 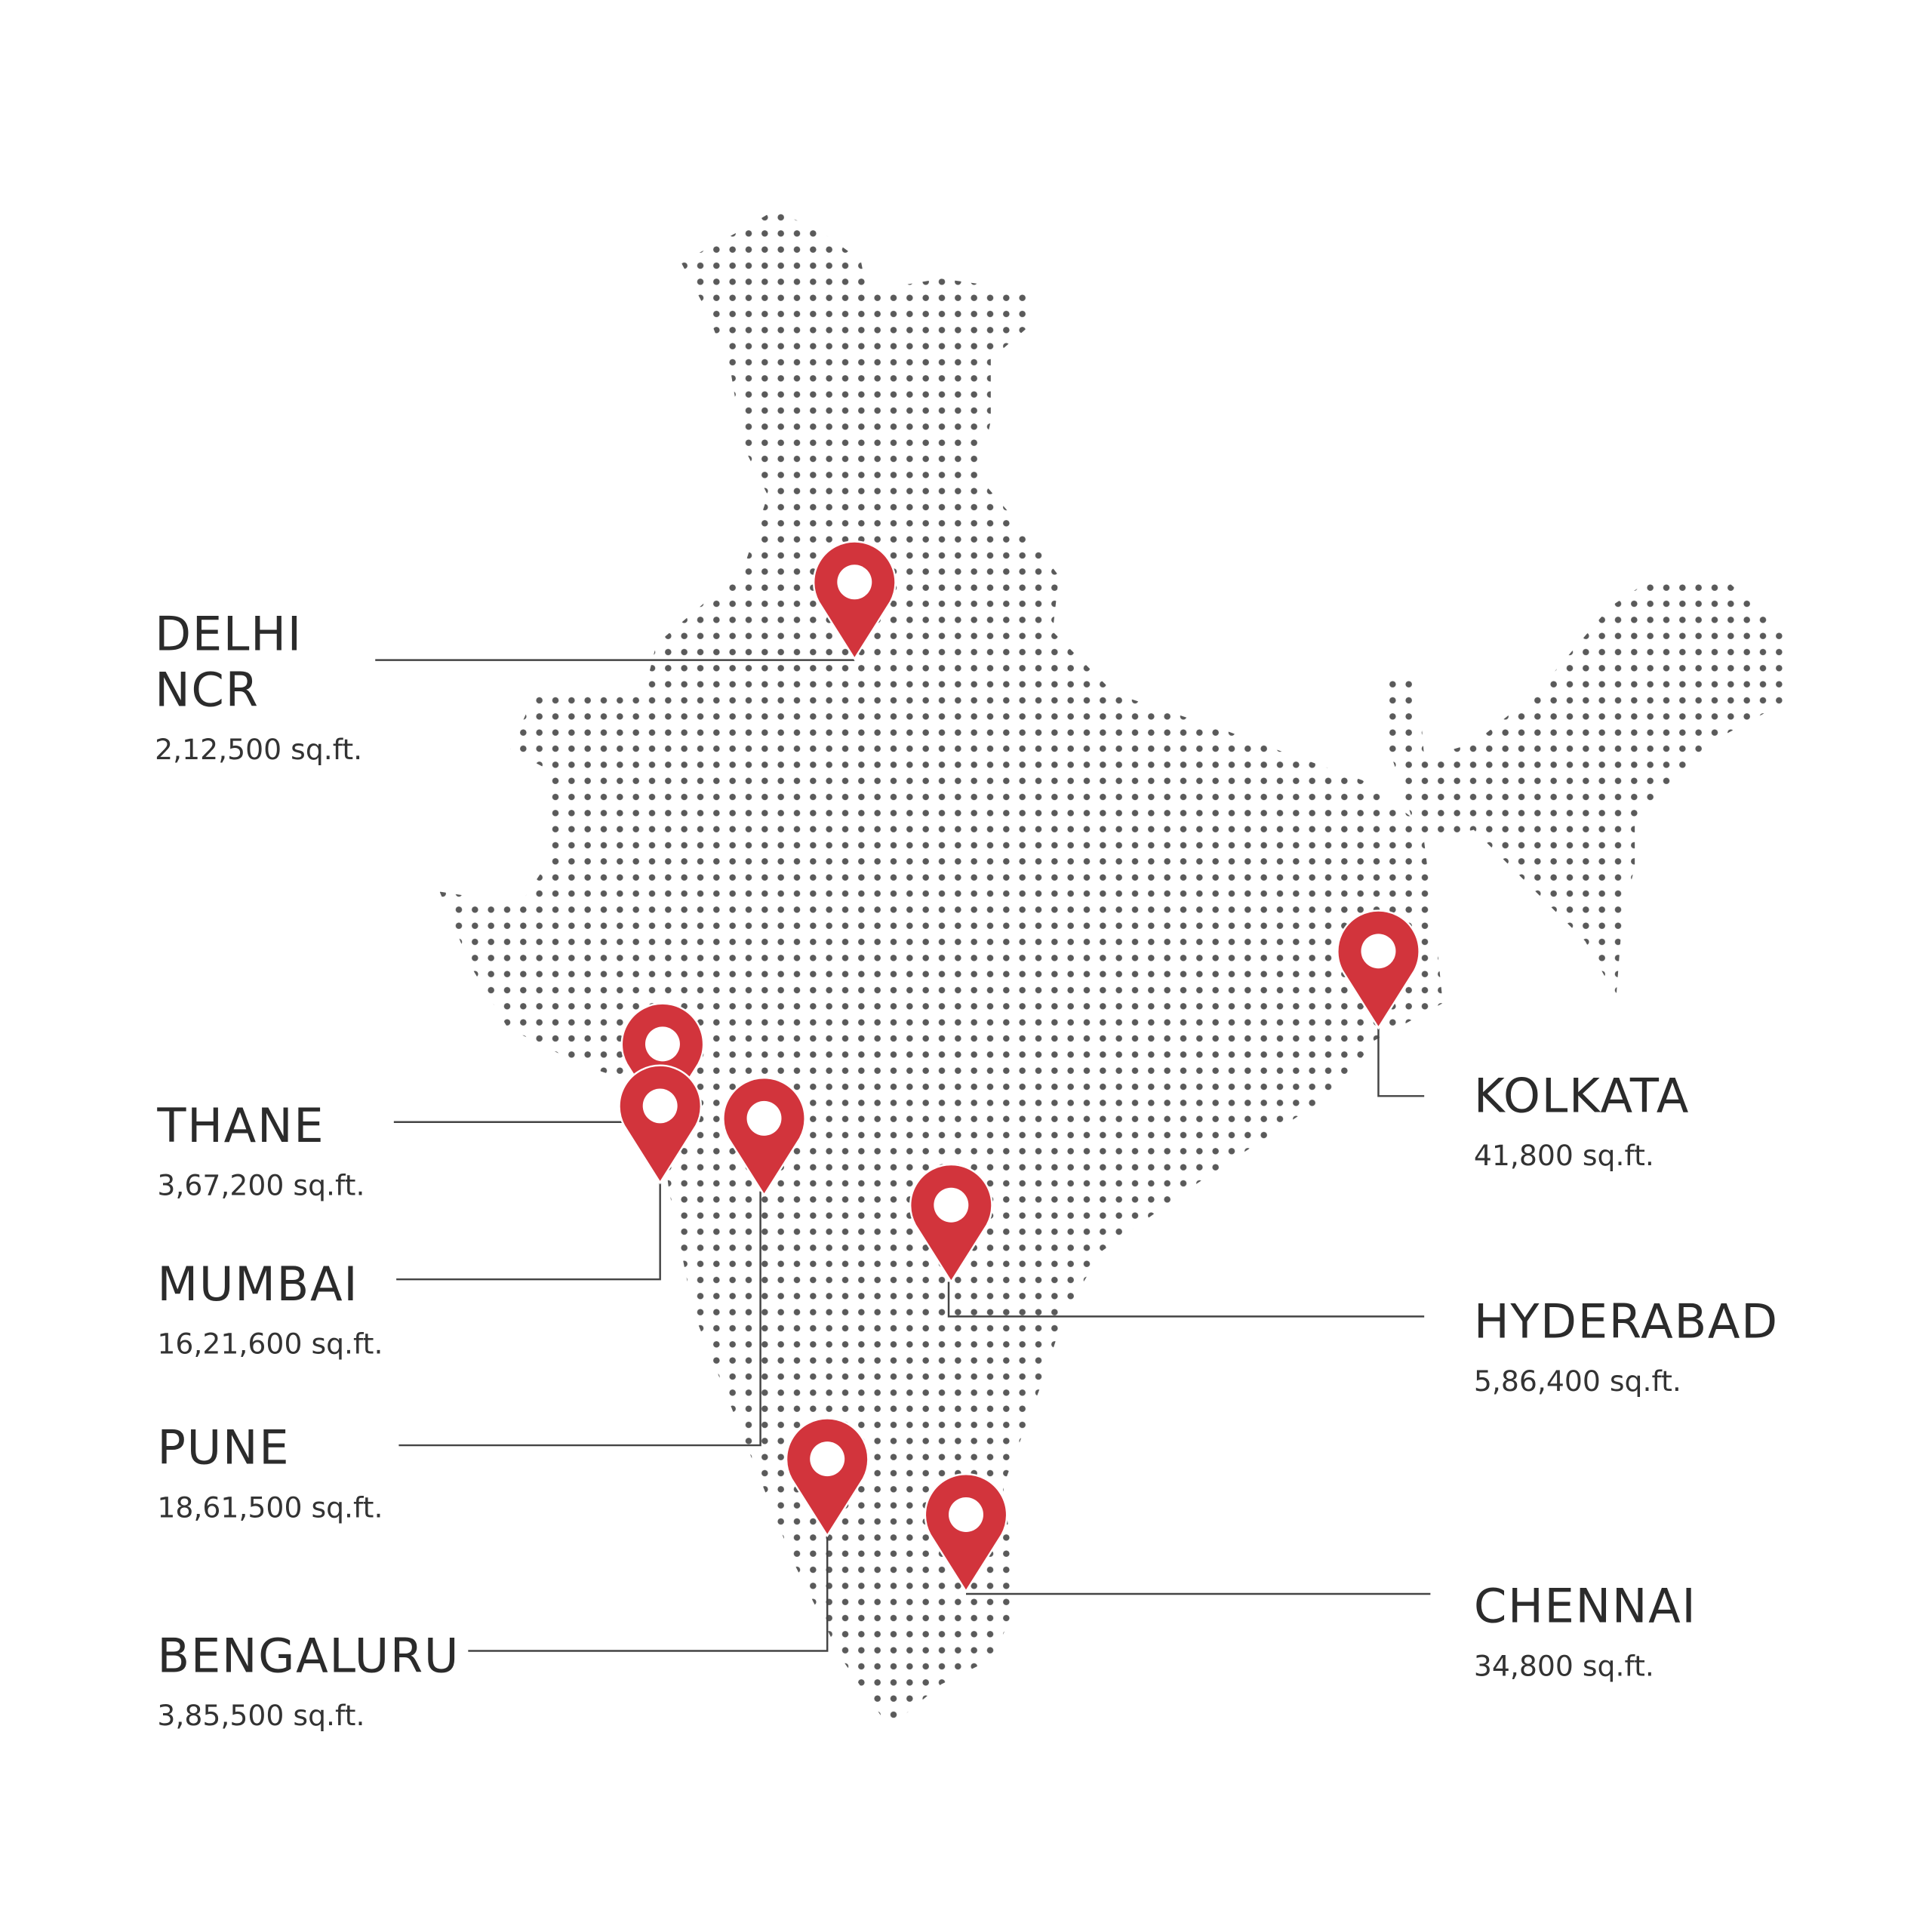 What do you see at coordinates (261, 1185) in the screenshot?
I see `location-area: 3,67,200 sq.ft.` at bounding box center [261, 1185].